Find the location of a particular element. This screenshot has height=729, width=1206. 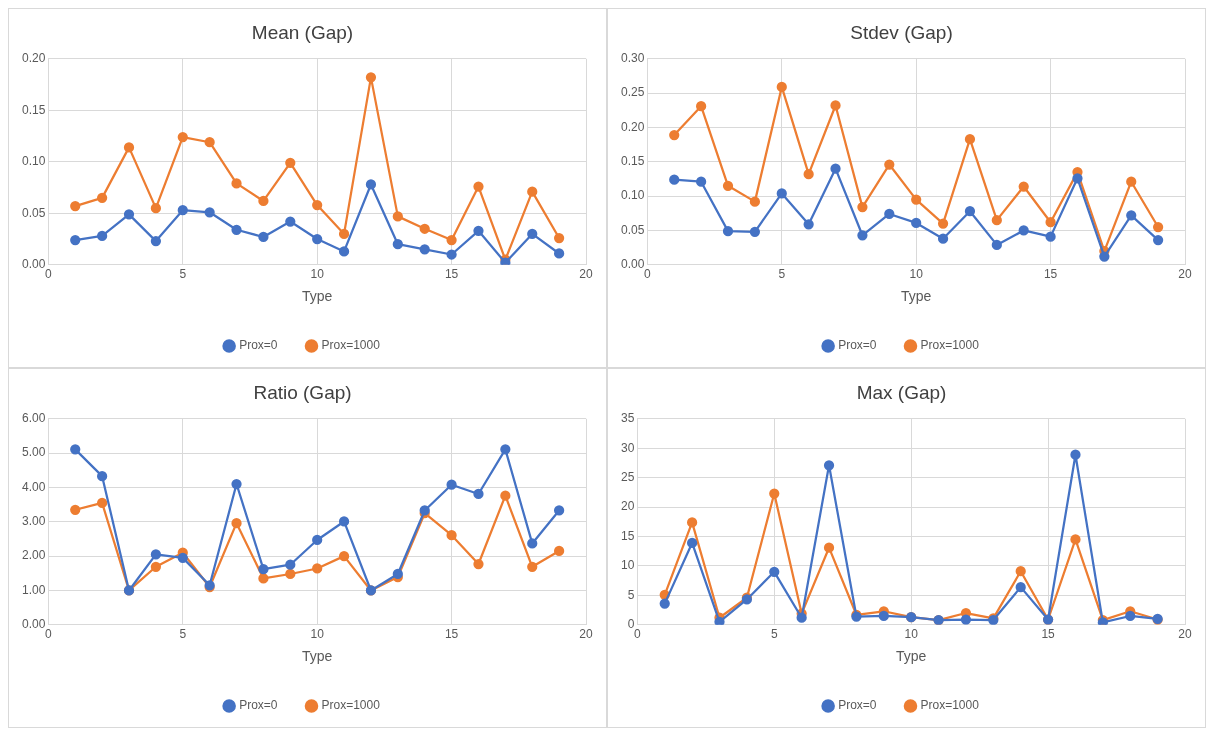

y-tick-label: 5 is located at coordinates (631, 594).